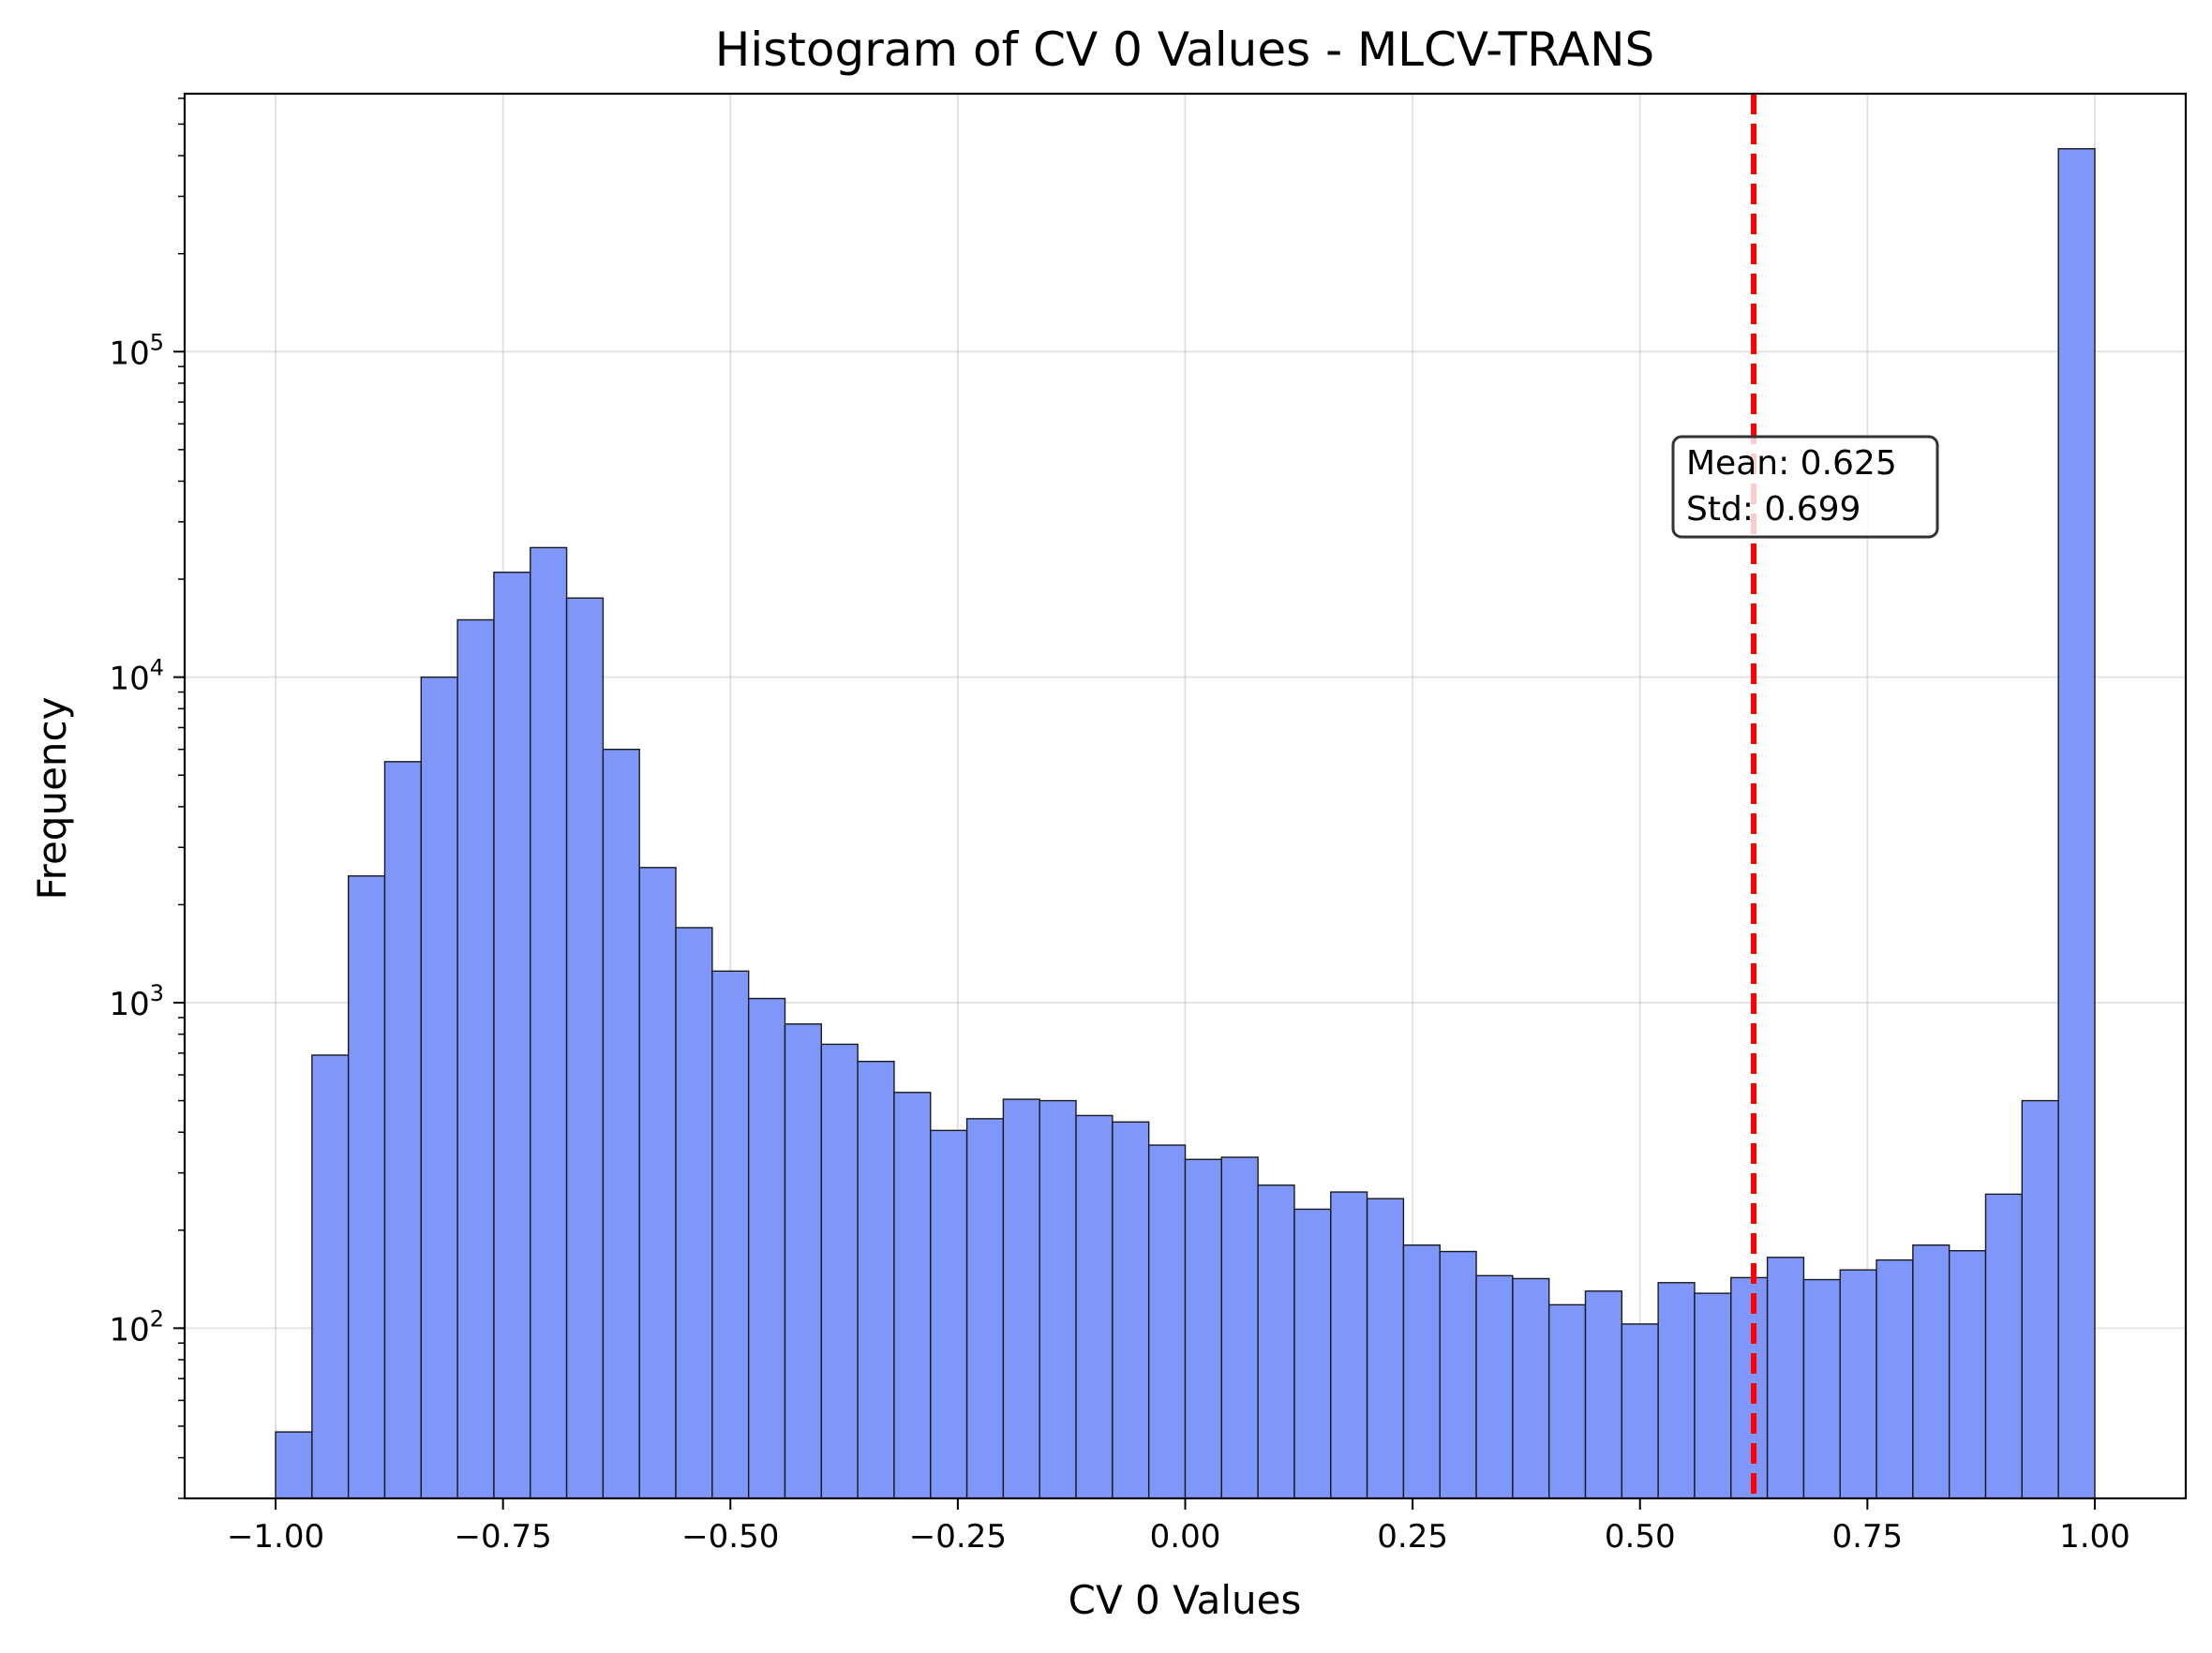 The height and width of the screenshot is (1653, 2212). What do you see at coordinates (52, 799) in the screenshot?
I see `y-axis-label: Frequency` at bounding box center [52, 799].